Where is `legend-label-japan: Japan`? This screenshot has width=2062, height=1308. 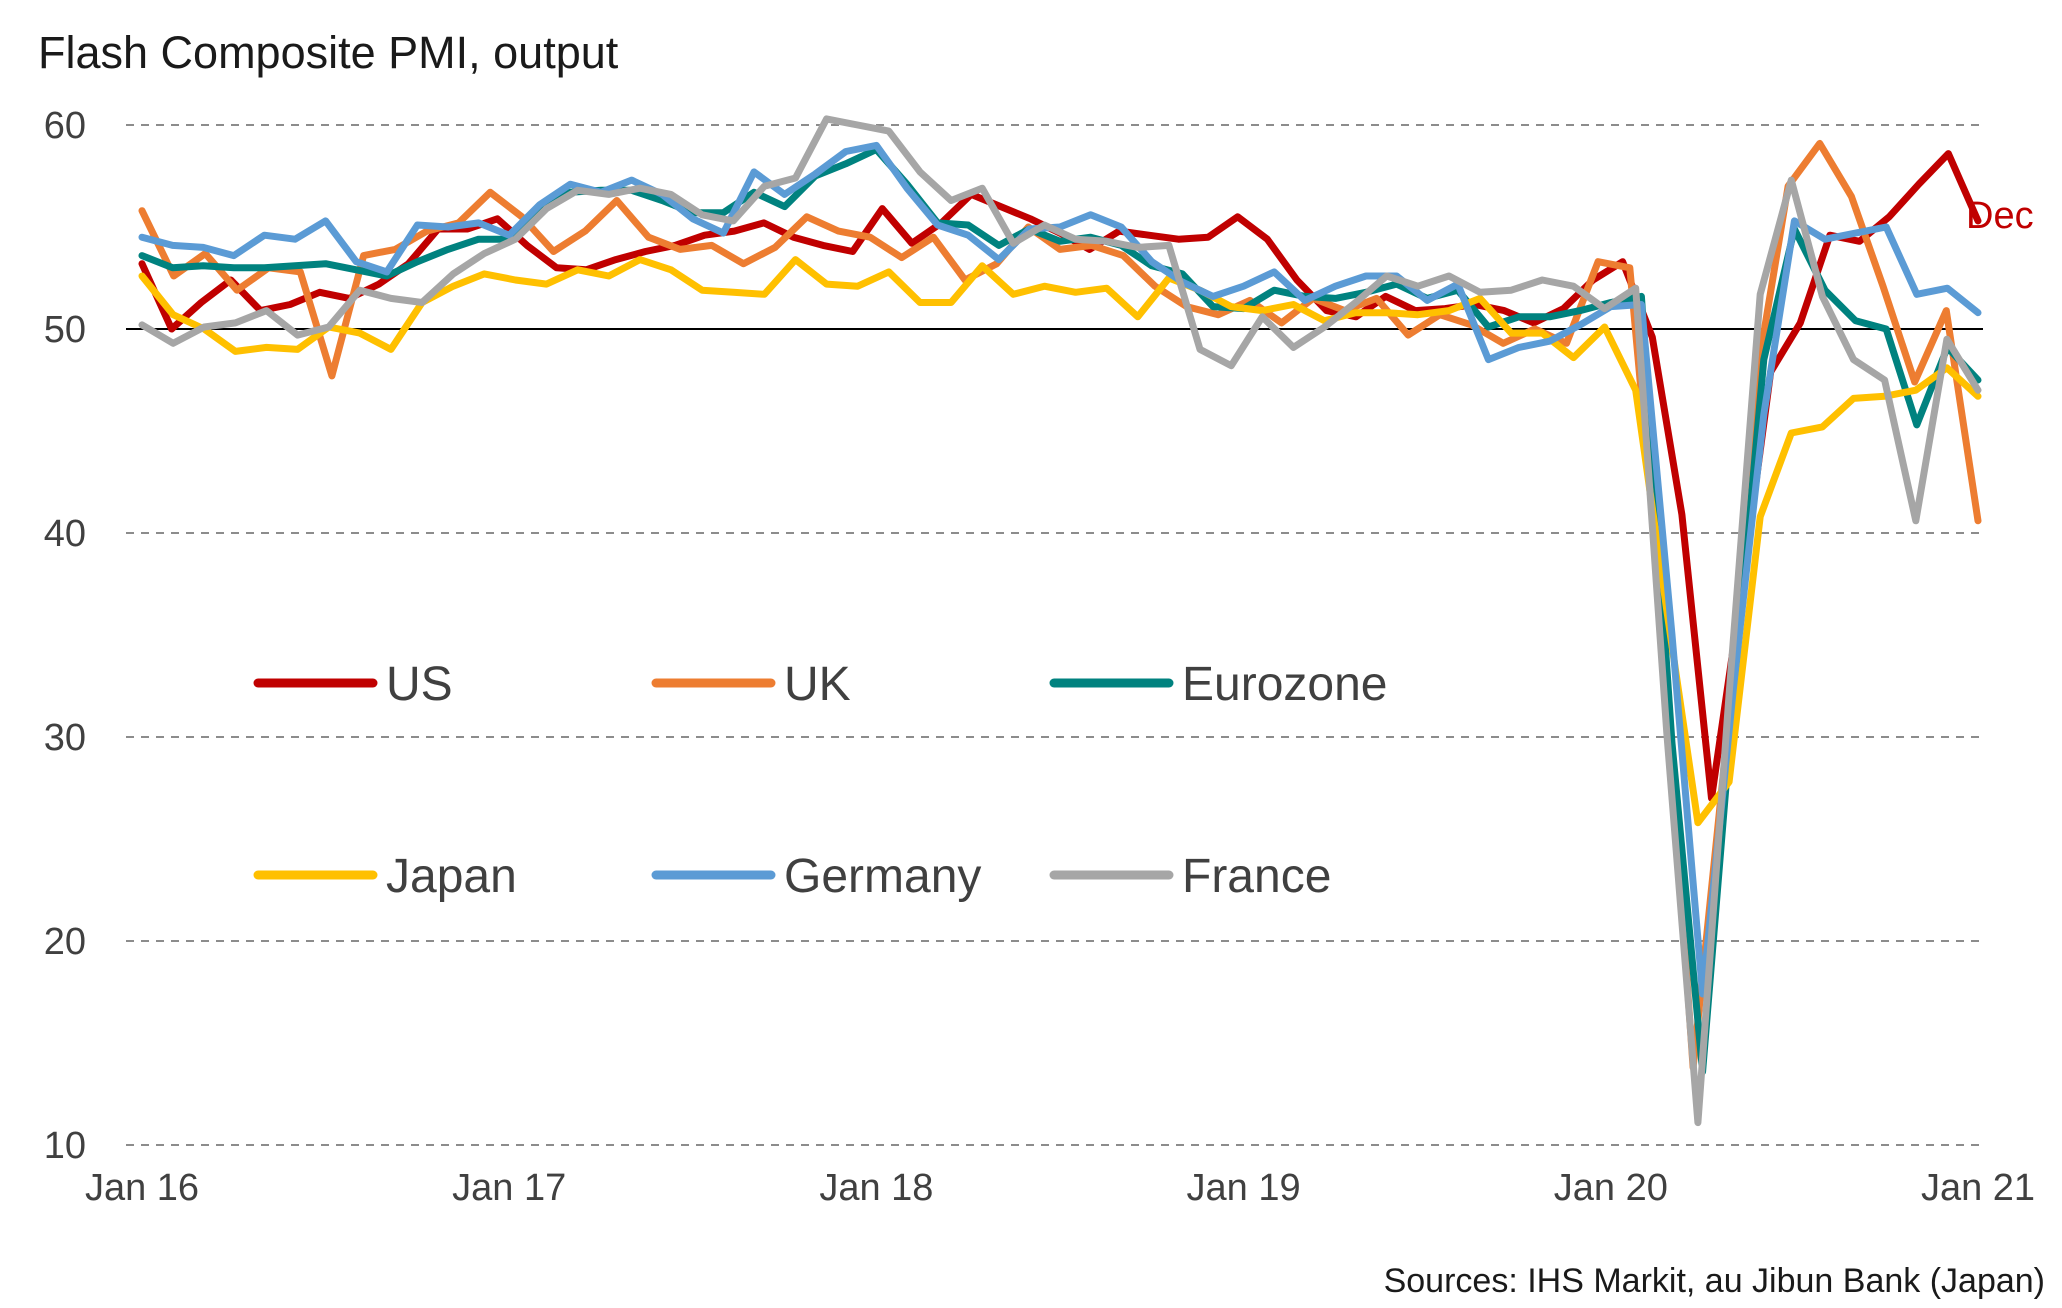
legend-label-japan: Japan is located at coordinates (451, 876).